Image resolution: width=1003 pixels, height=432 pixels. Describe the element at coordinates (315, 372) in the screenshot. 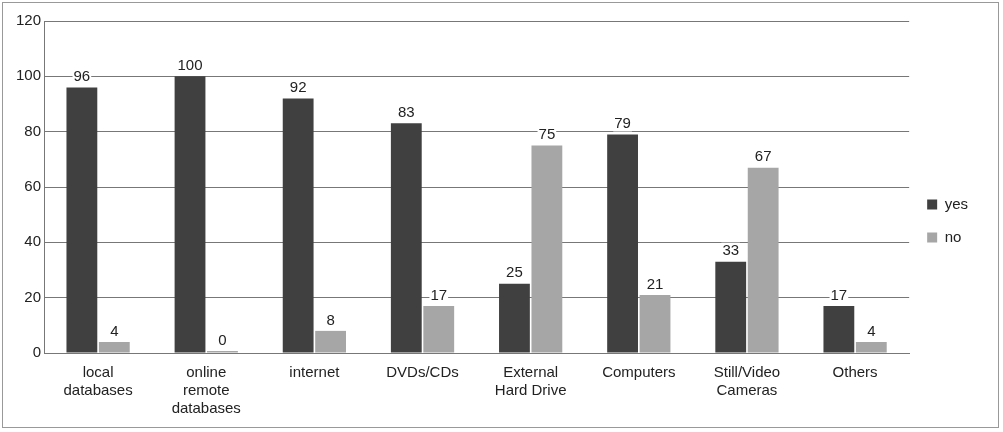

I see `x-tick-label: internet` at that location.